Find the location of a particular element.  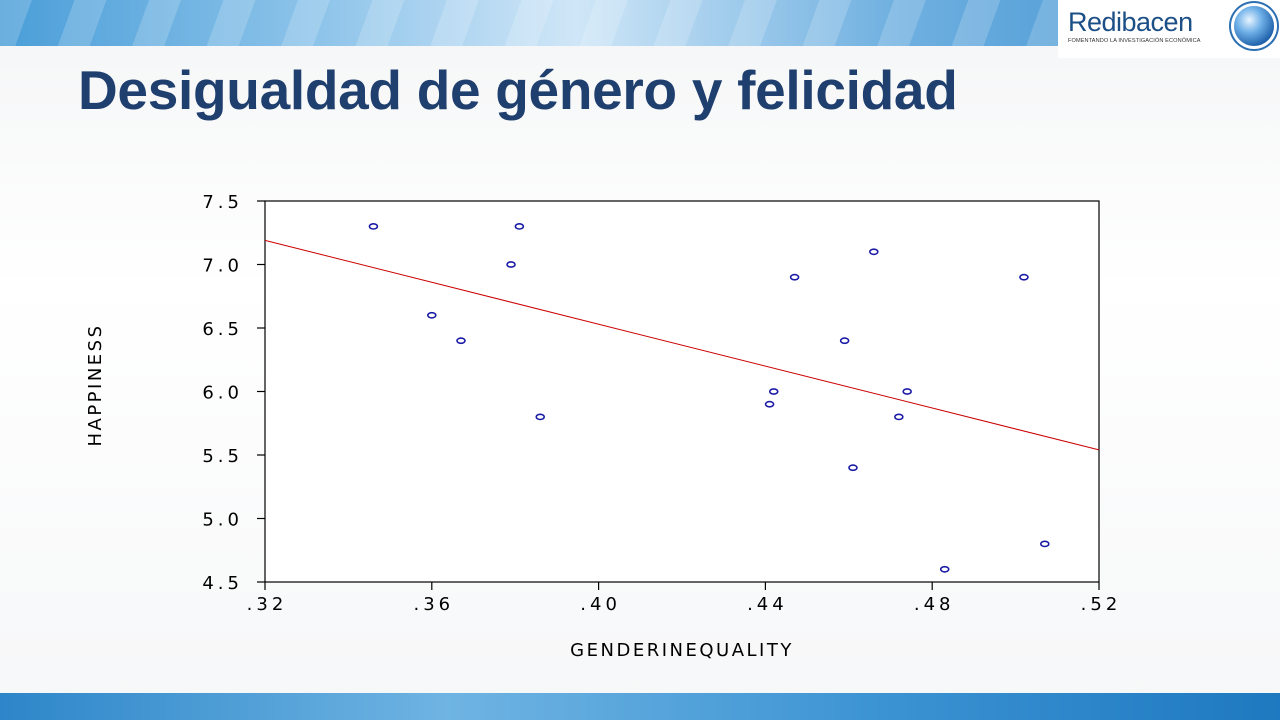

x-tick-label: .36 is located at coordinates (433, 604).